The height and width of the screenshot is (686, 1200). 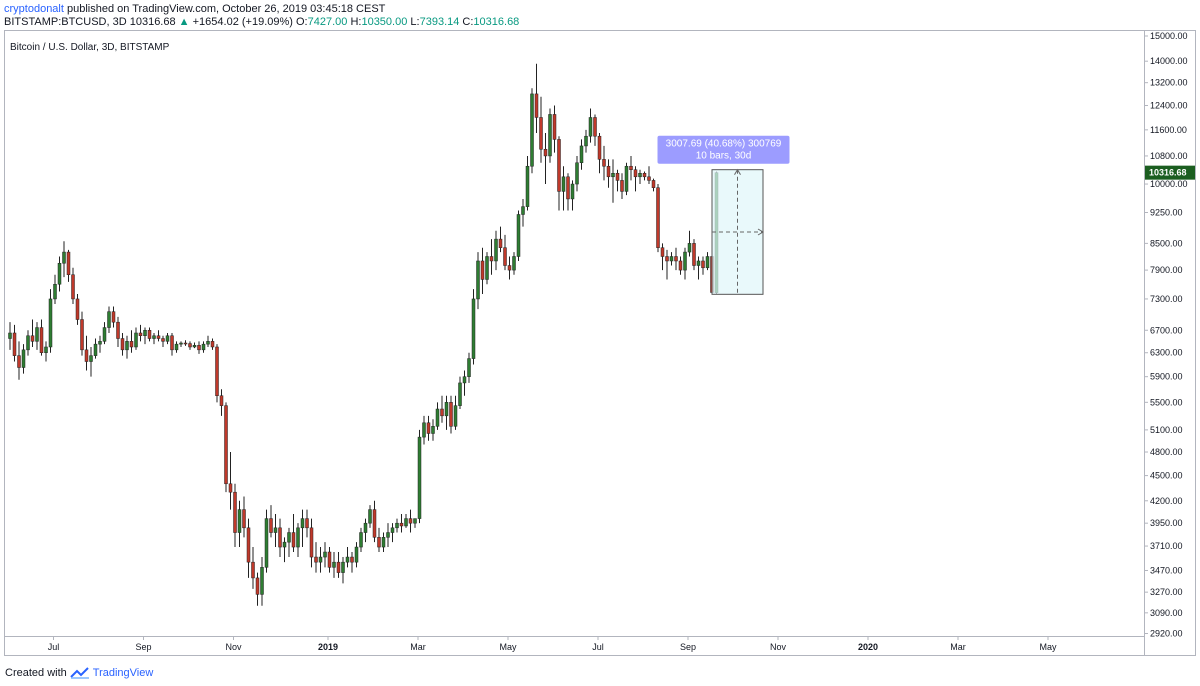 I want to click on measure-right-arrow-icon, so click(x=760, y=232).